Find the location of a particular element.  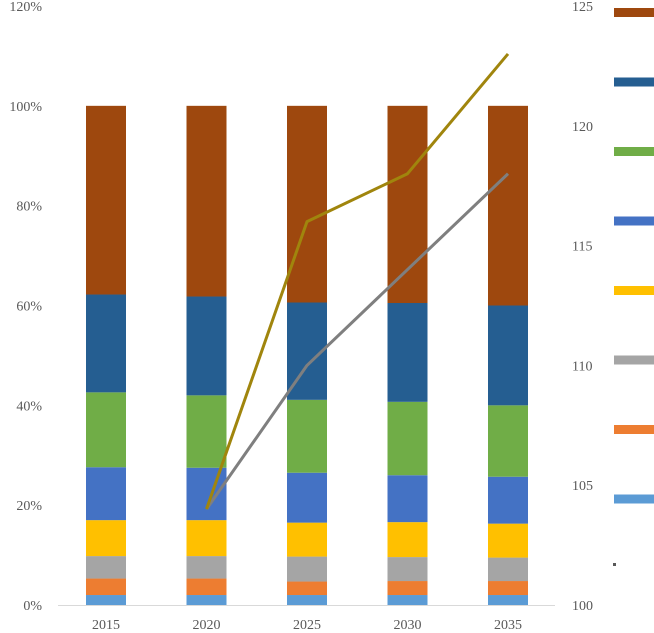

legend-marker is located at coordinates (614, 564).